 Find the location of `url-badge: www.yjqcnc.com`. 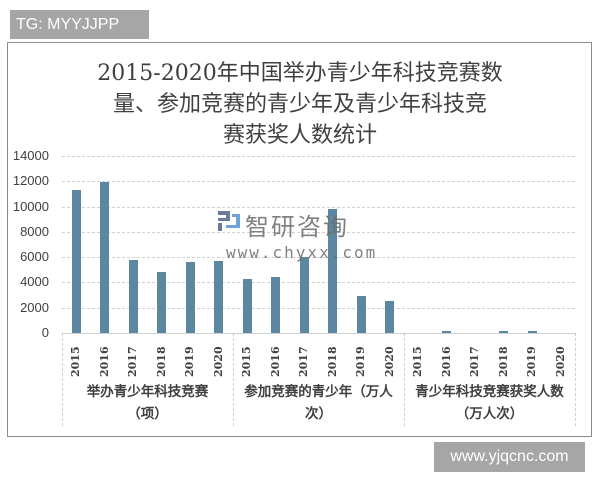

url-badge: www.yjqcnc.com is located at coordinates (509, 457).